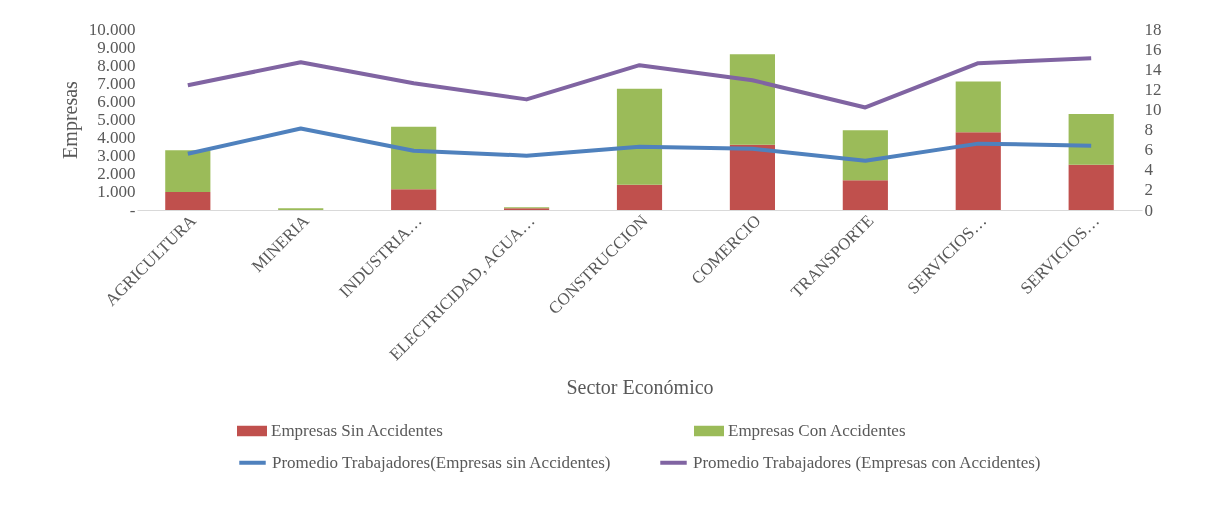 This screenshot has width=1228, height=523. I want to click on y-tick-label: 6.000, so click(116, 101).